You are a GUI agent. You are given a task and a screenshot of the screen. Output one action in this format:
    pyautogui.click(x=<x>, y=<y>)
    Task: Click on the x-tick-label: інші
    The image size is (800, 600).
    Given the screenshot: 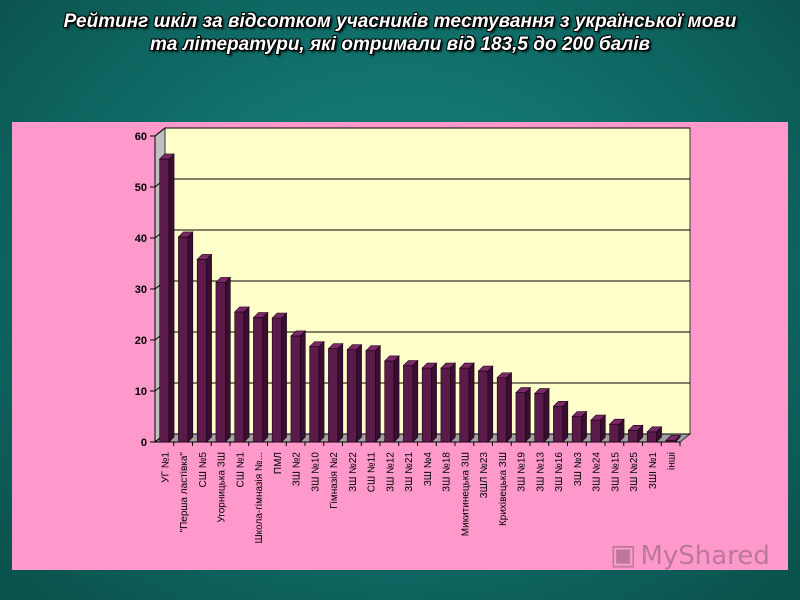 What is the action you would take?
    pyautogui.click(x=672, y=461)
    